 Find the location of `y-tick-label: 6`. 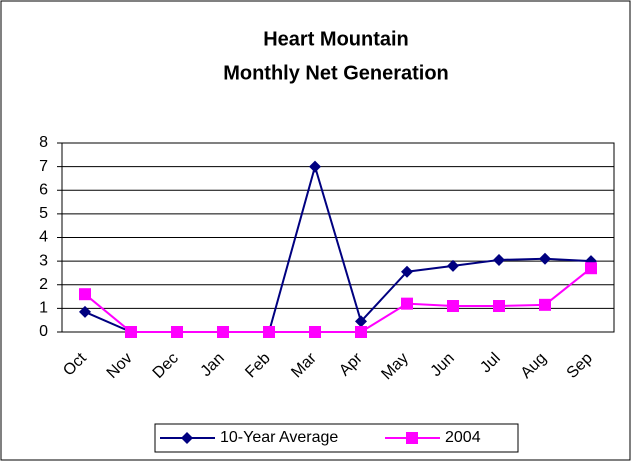

y-tick-label: 6 is located at coordinates (43, 189).